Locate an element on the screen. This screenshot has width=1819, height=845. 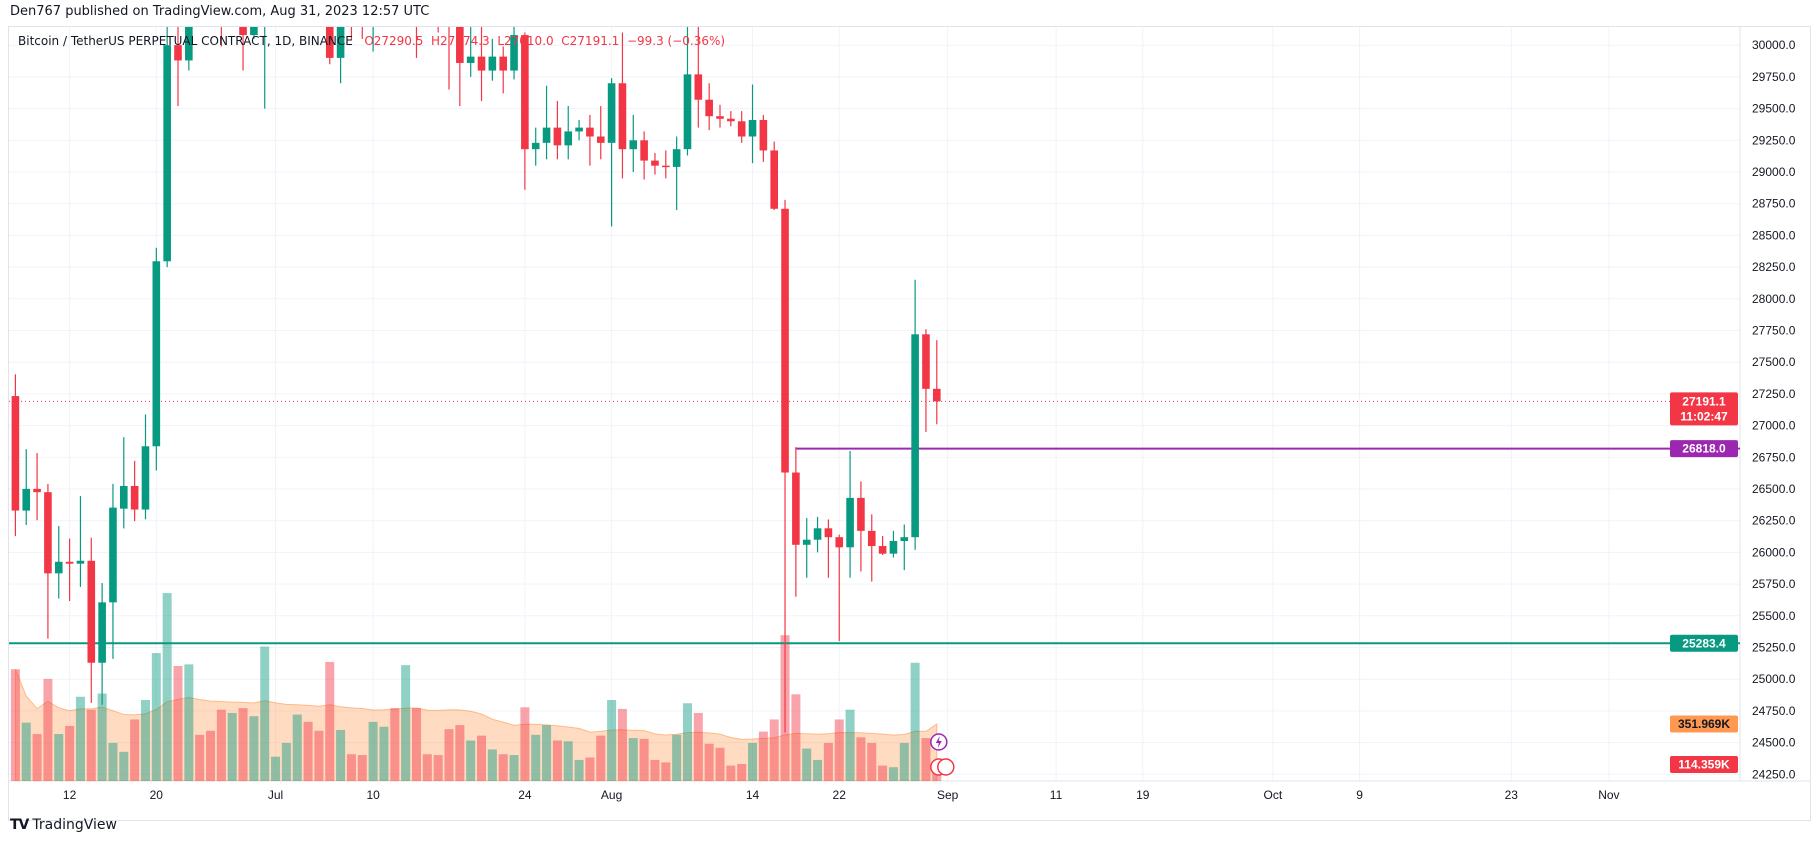
y-tick-label: 25250.0 is located at coordinates (1774, 648).